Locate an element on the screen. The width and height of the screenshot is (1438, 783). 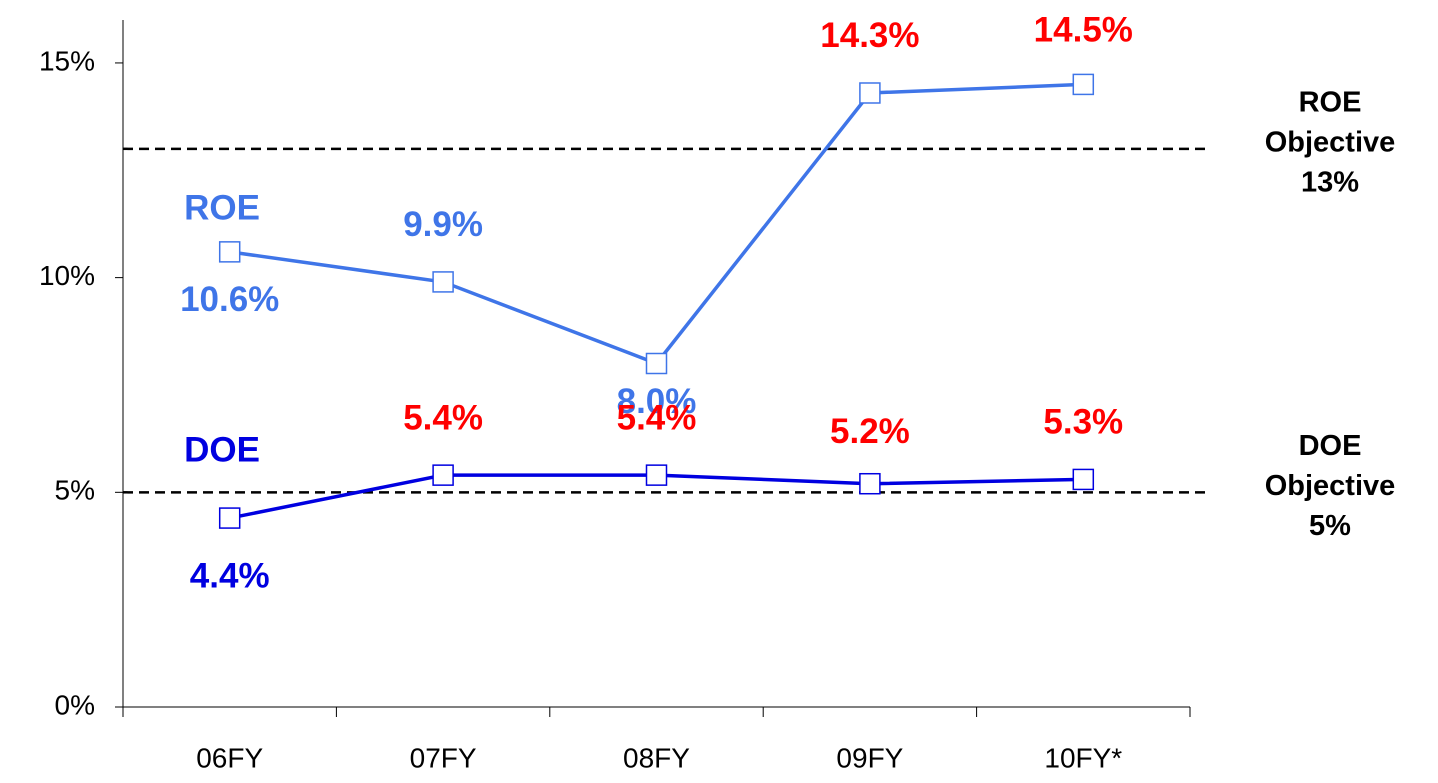
data-label: 9.9% is located at coordinates (443, 224).